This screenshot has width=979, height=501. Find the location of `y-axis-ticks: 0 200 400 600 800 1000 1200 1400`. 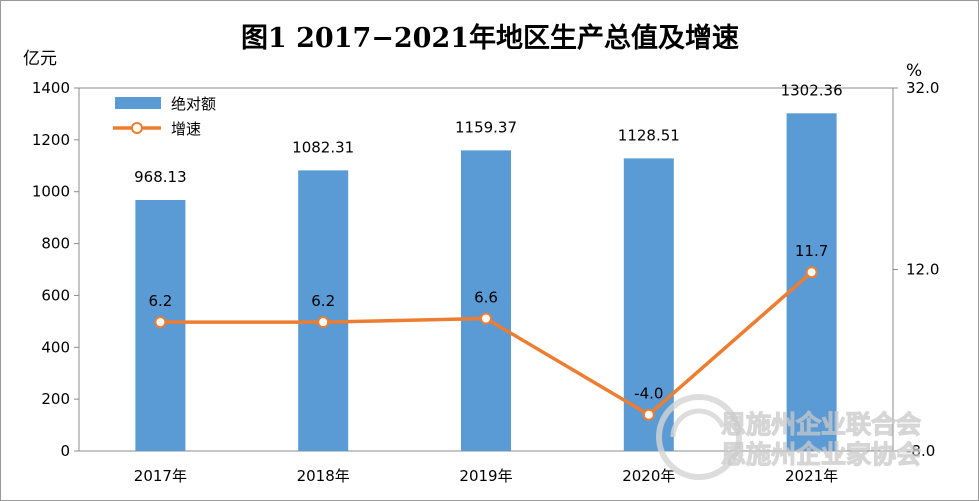

y-axis-ticks: 0 200 400 600 800 1000 1200 1400 is located at coordinates (55, 269).